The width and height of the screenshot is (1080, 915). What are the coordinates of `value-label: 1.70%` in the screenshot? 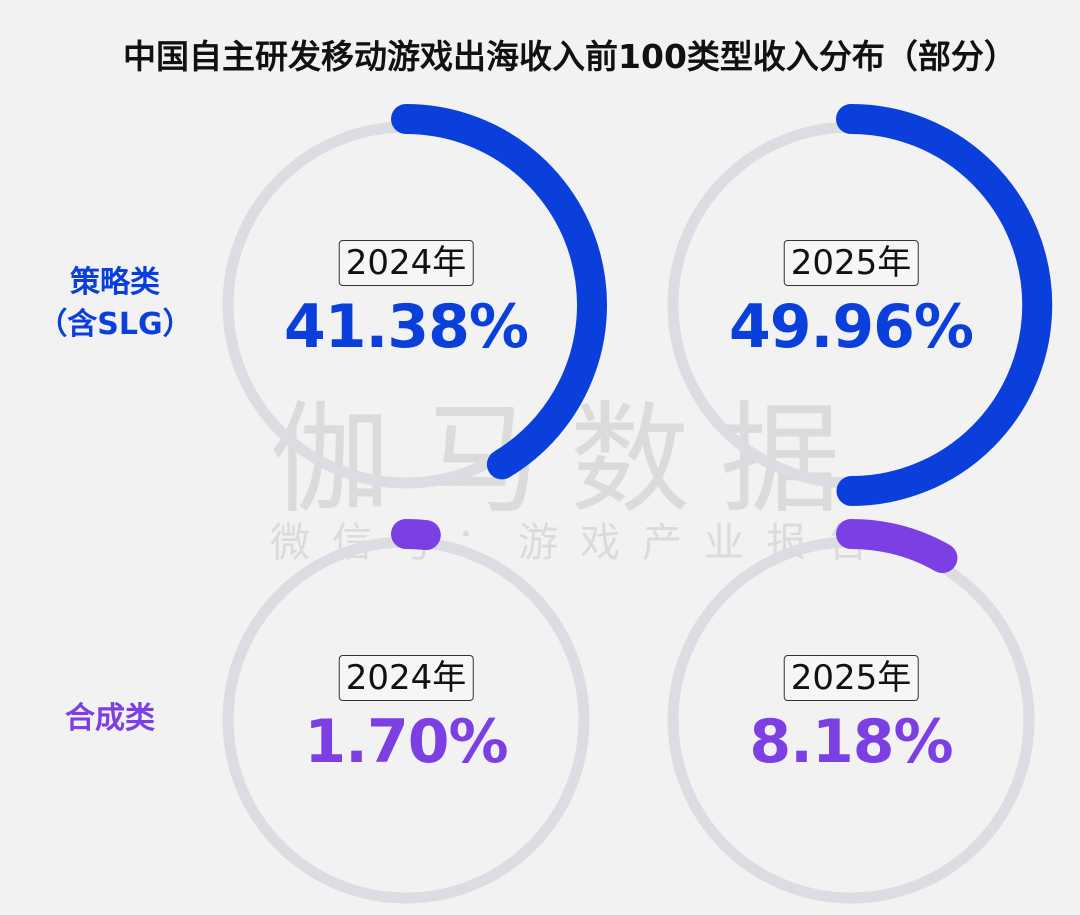 It's located at (406, 742).